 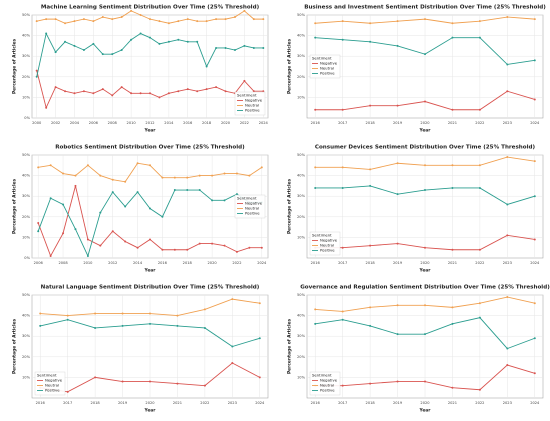 What do you see at coordinates (213, 263) in the screenshot?
I see `x-tick-label: 2020` at bounding box center [213, 263].